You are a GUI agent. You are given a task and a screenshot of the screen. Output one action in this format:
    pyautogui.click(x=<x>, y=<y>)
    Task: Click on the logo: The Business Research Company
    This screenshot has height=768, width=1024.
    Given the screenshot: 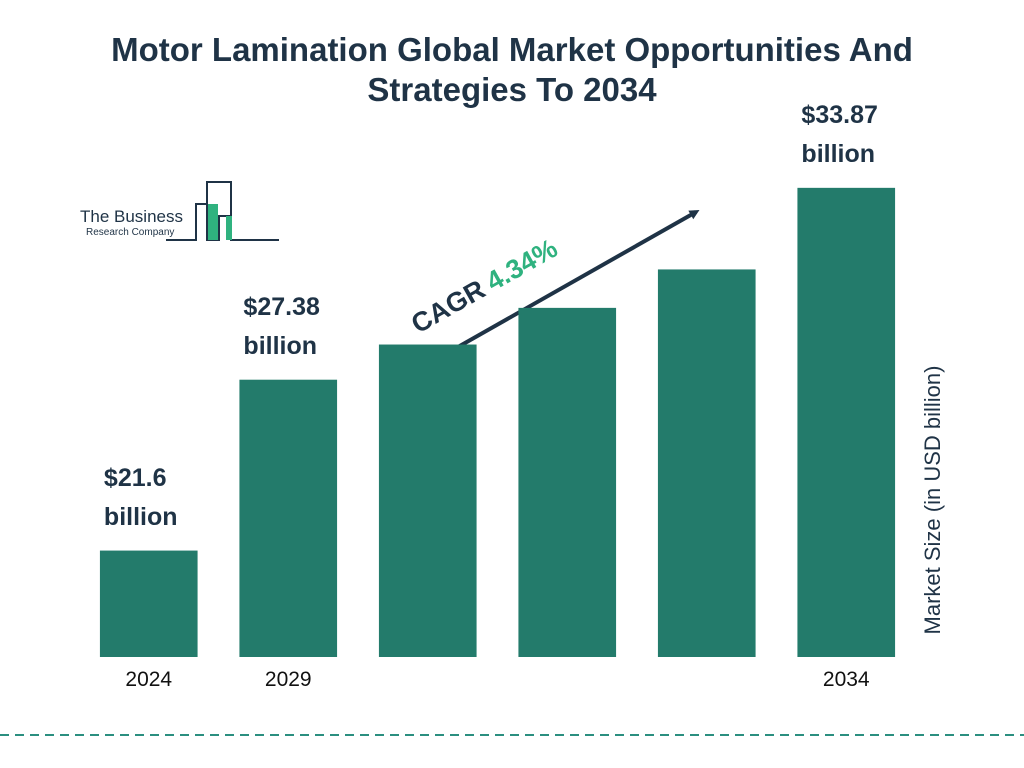 What is the action you would take?
    pyautogui.click(x=179, y=211)
    